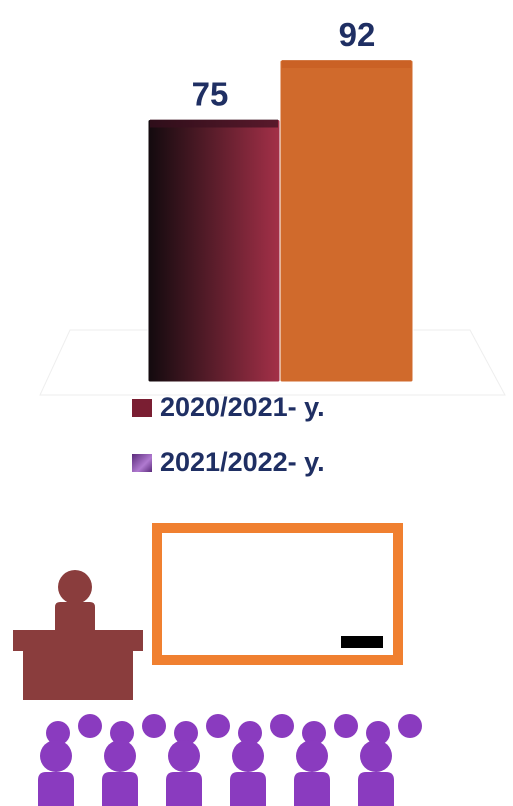  I want to click on legend-item-2020-2021: 2020/2021- y., so click(228, 407).